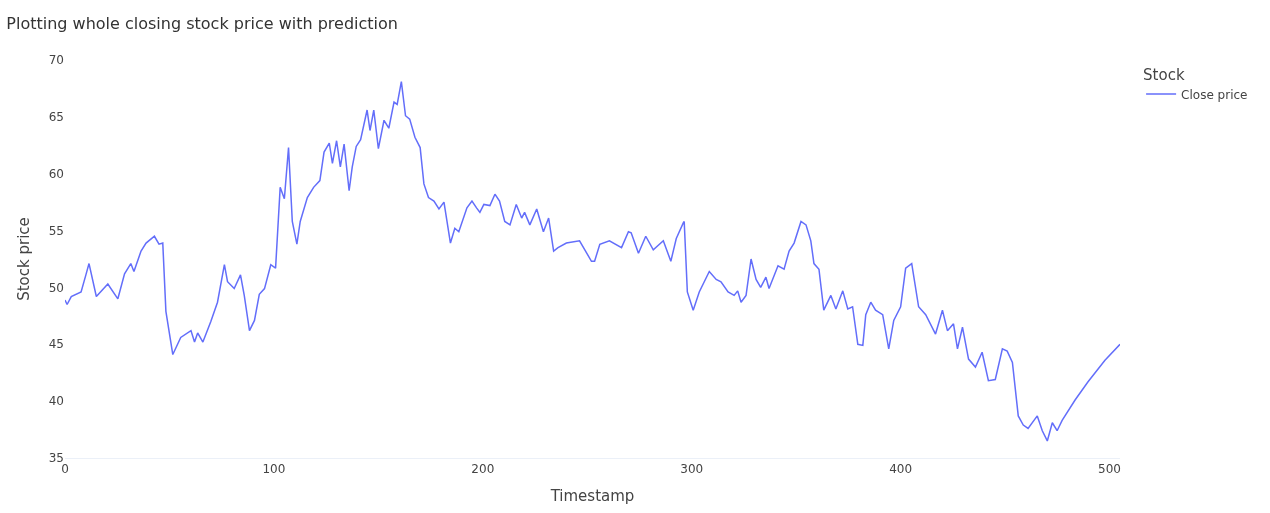 The width and height of the screenshot is (1270, 513). What do you see at coordinates (56, 60) in the screenshot?
I see `y-tick-label: 70` at bounding box center [56, 60].